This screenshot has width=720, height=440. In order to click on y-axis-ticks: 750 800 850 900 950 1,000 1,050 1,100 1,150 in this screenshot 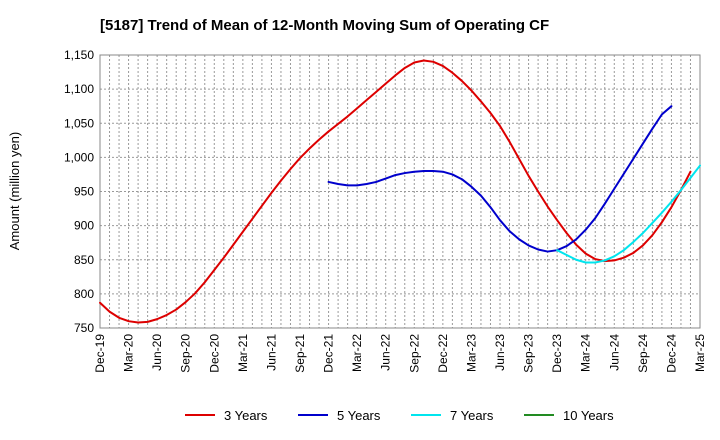, I will do `click(79, 191)`.